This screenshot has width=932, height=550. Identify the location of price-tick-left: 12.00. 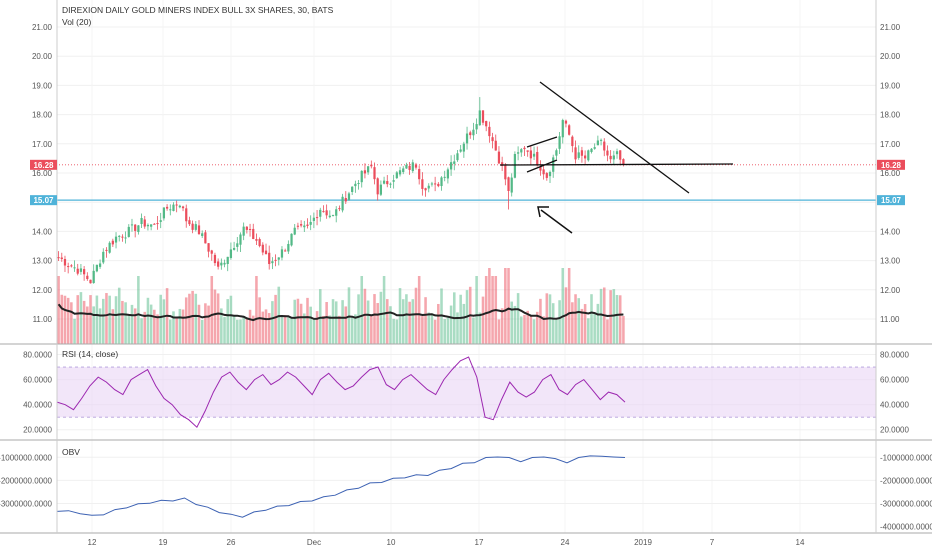
(42, 290).